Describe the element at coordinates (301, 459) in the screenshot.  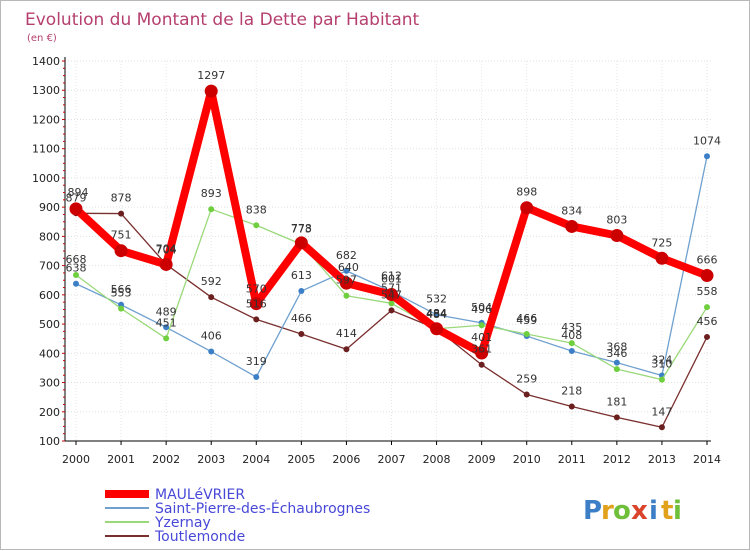
I see `x-tick-label: 2005` at that location.